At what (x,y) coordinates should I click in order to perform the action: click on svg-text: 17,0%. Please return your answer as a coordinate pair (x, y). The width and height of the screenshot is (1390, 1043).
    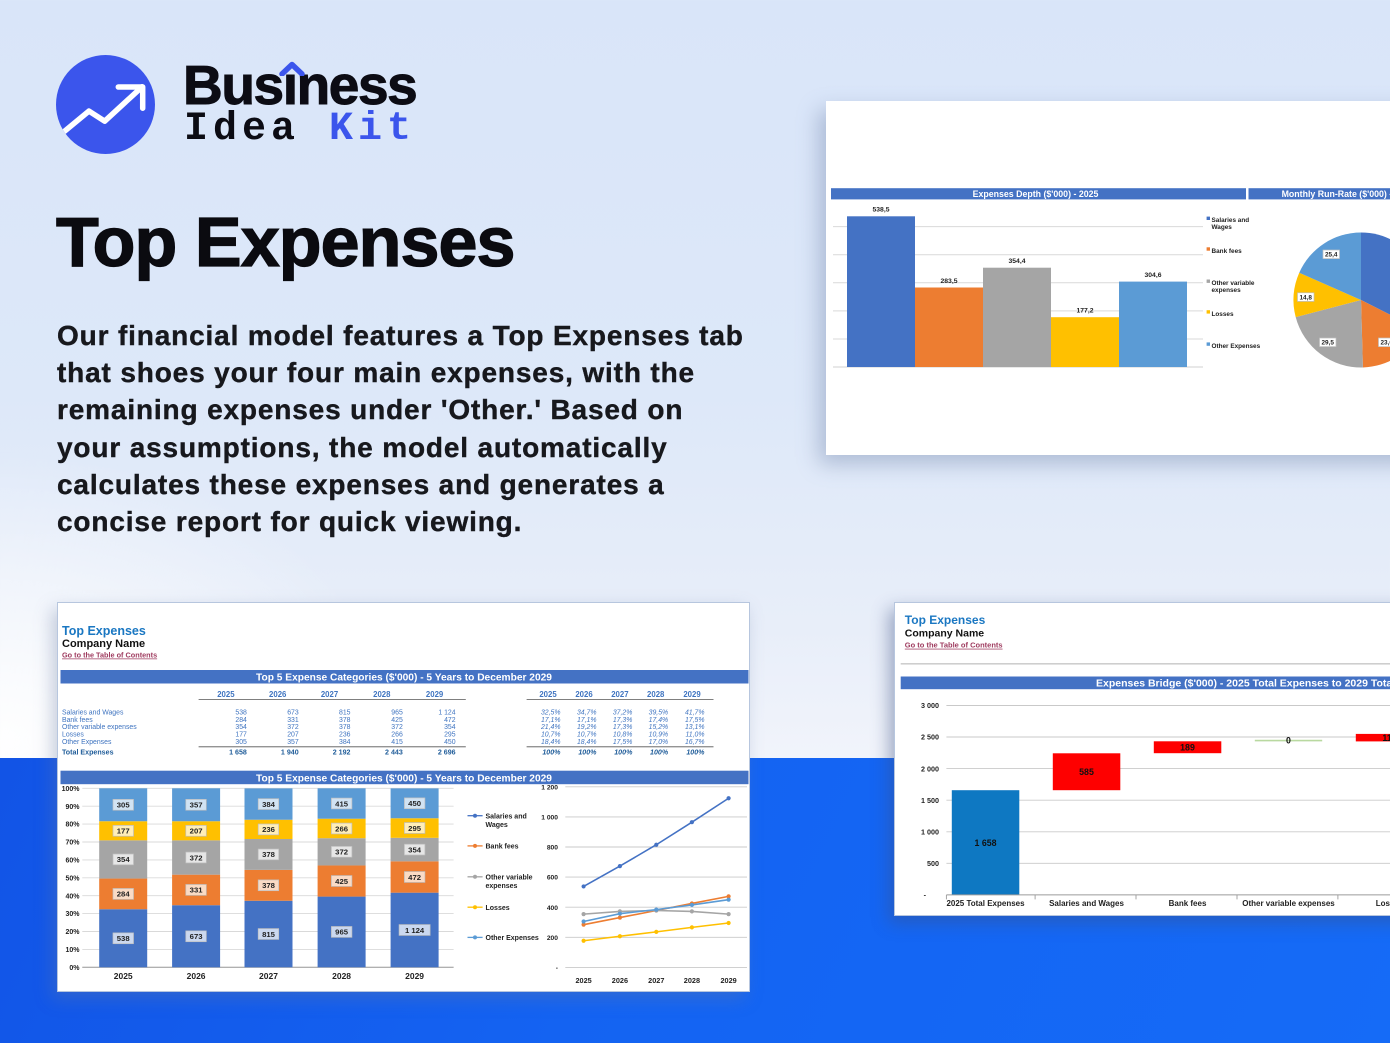
    Looking at the image, I should click on (659, 742).